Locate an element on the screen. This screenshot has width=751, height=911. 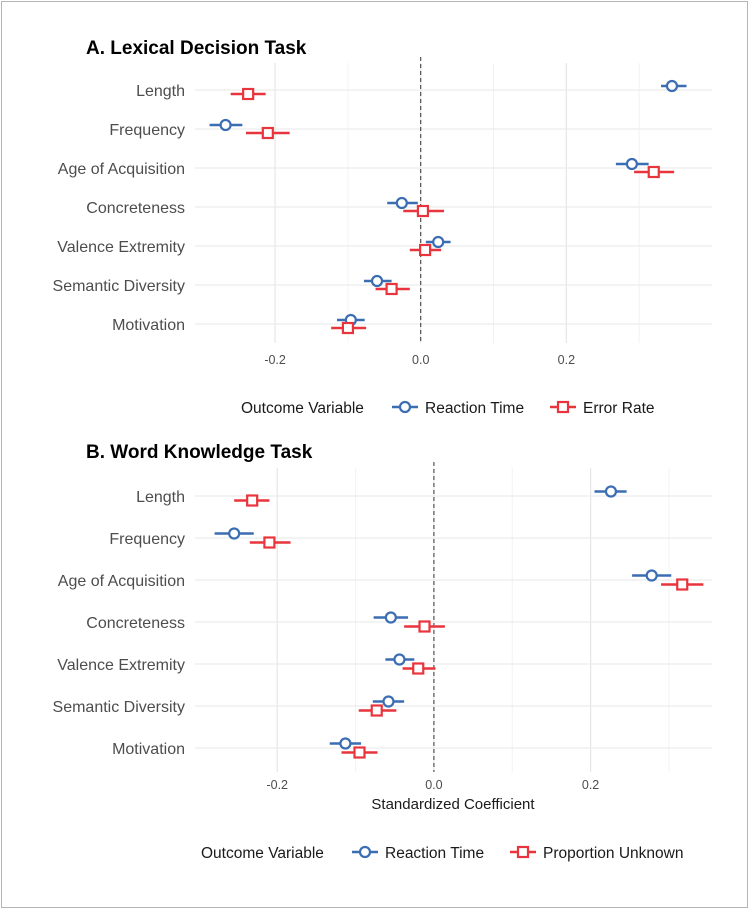
mark-proportion-unknown-length is located at coordinates (252, 500).